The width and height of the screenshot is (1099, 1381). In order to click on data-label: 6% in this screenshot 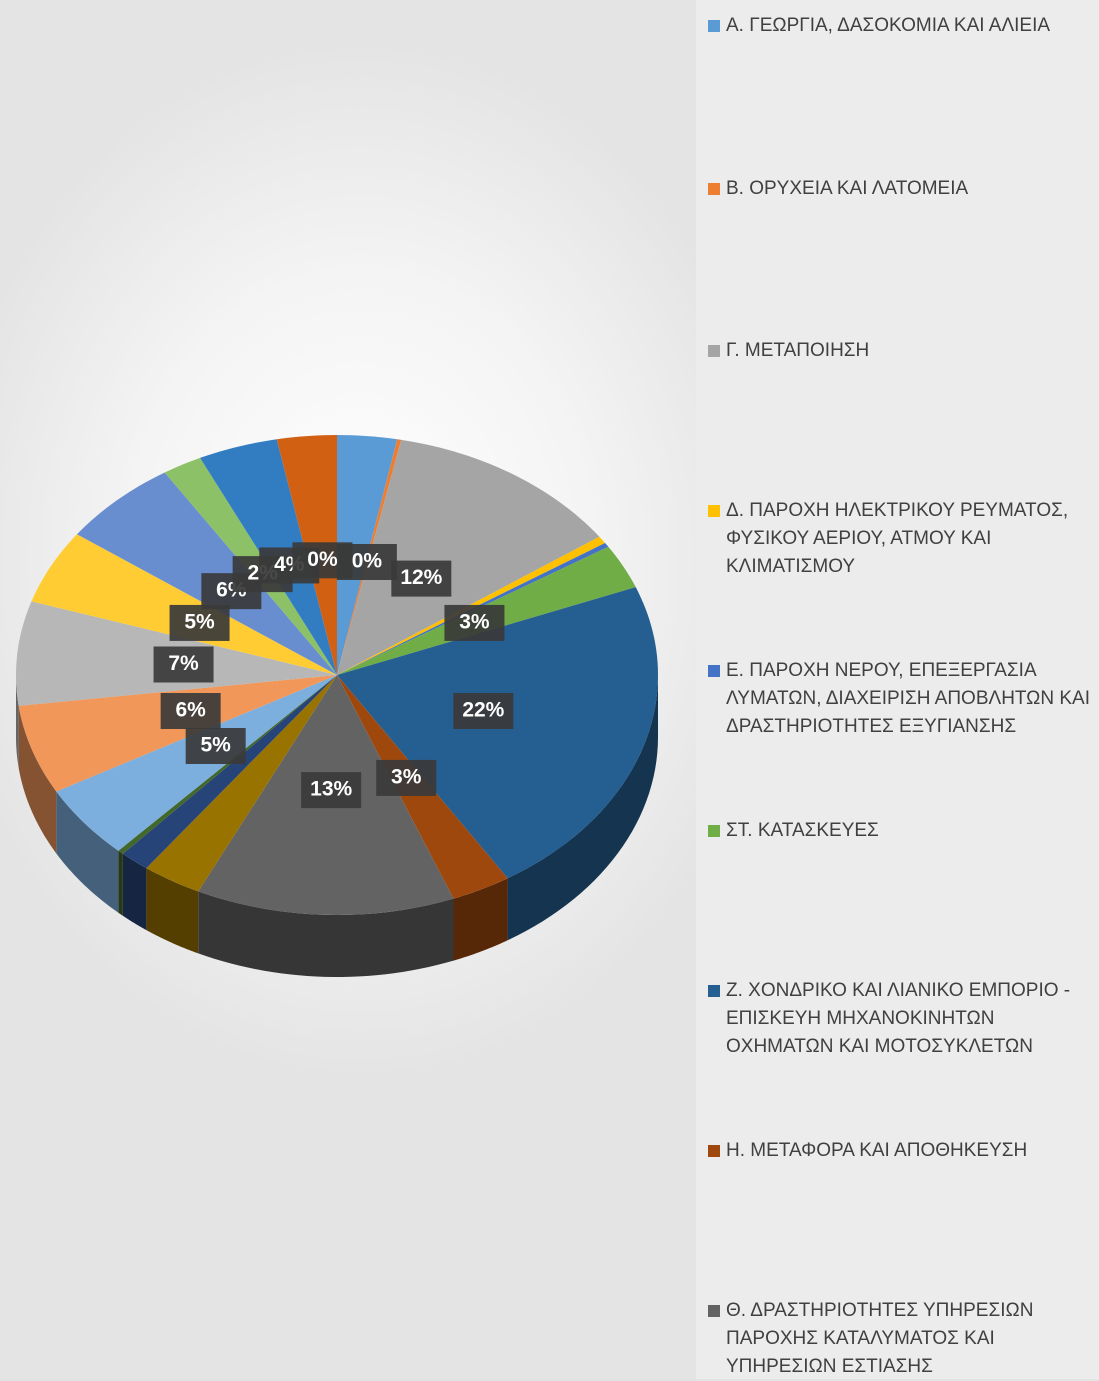, I will do `click(190, 711)`.